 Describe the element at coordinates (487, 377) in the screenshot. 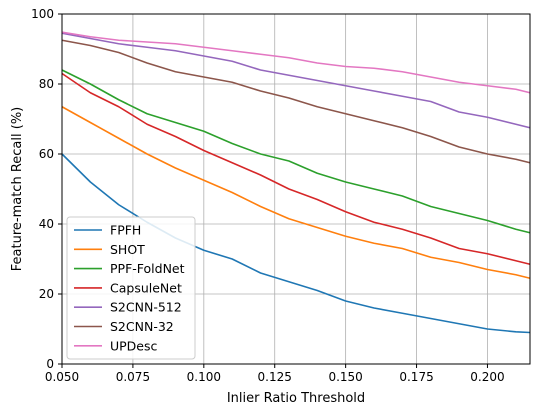

I see `x-tick-label: 0.200` at that location.